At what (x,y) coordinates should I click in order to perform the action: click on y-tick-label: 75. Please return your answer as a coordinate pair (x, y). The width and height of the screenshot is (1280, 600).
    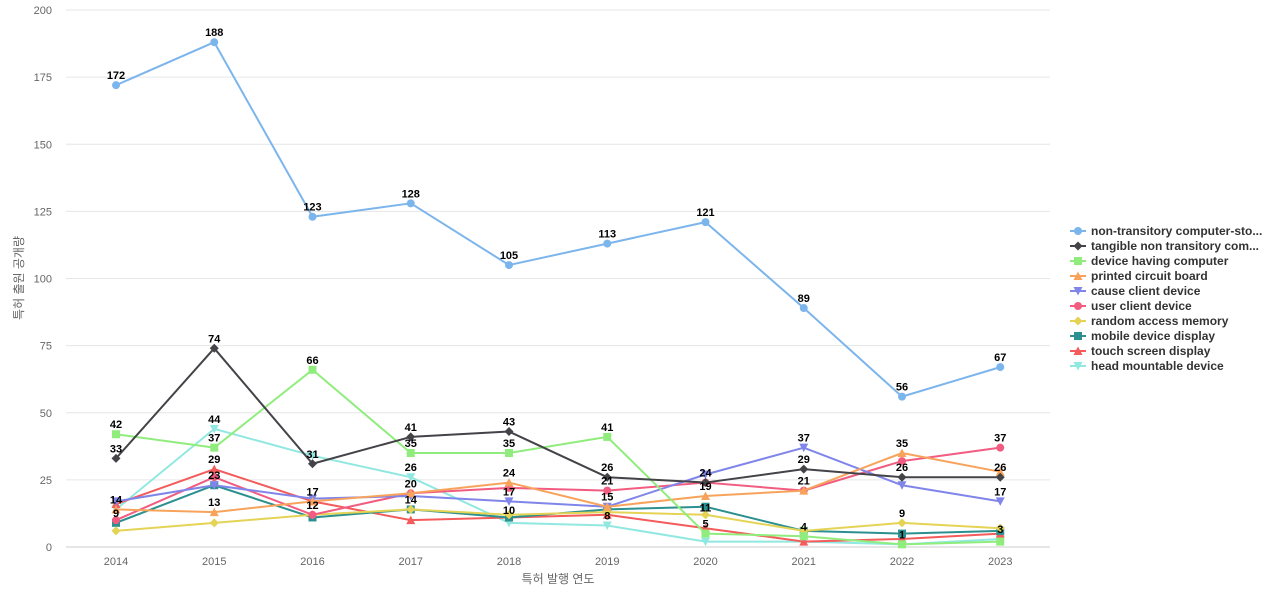
    Looking at the image, I should click on (46, 347).